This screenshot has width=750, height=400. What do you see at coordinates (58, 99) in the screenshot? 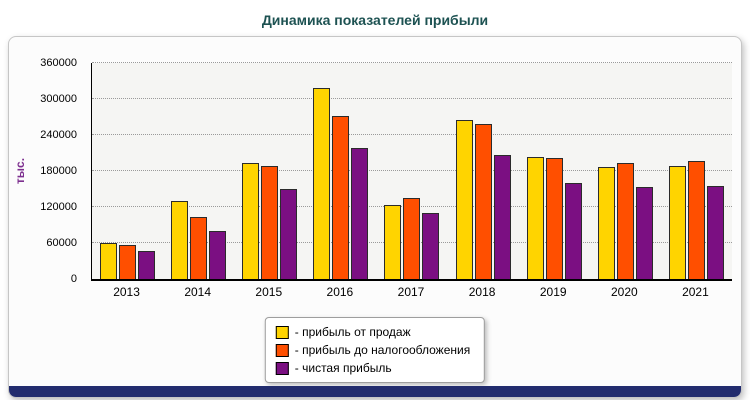
I see `y-tick-label: 300000` at bounding box center [58, 99].